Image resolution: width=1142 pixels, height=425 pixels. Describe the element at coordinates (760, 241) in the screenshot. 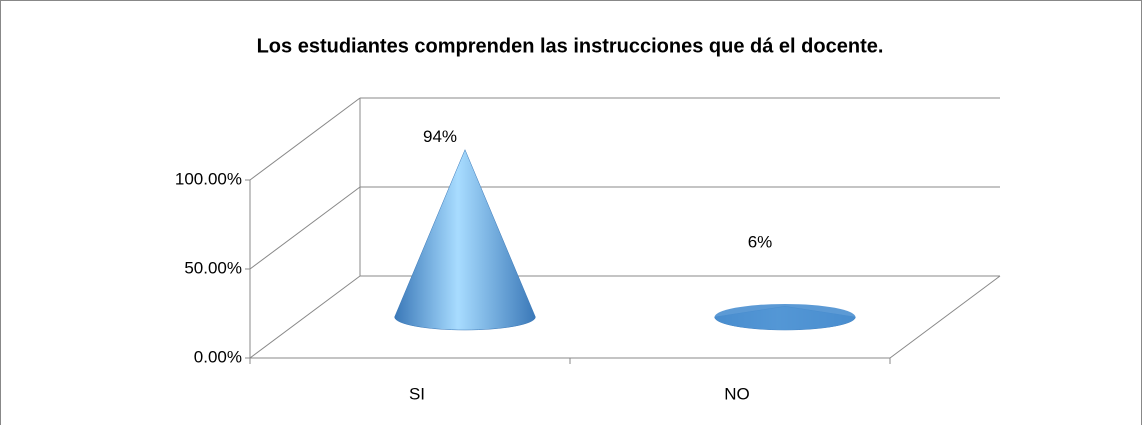

I see `data-label: 6%` at that location.